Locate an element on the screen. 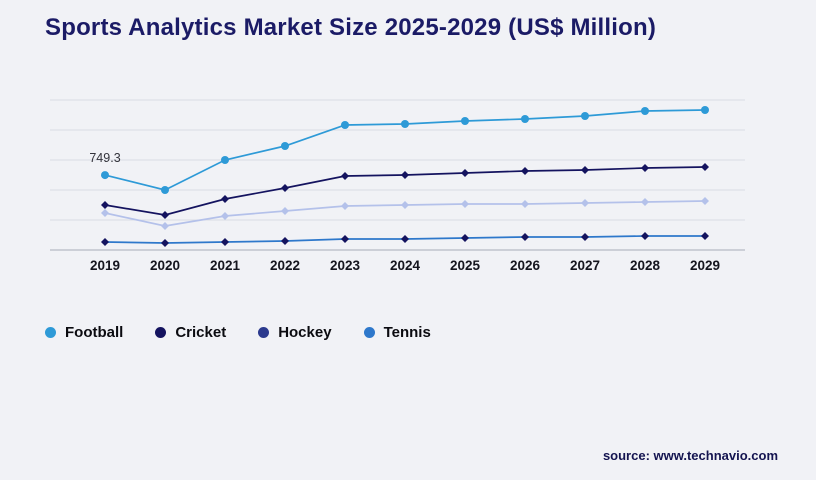 The image size is (816, 480). data-point-hockey-2021 is located at coordinates (225, 216).